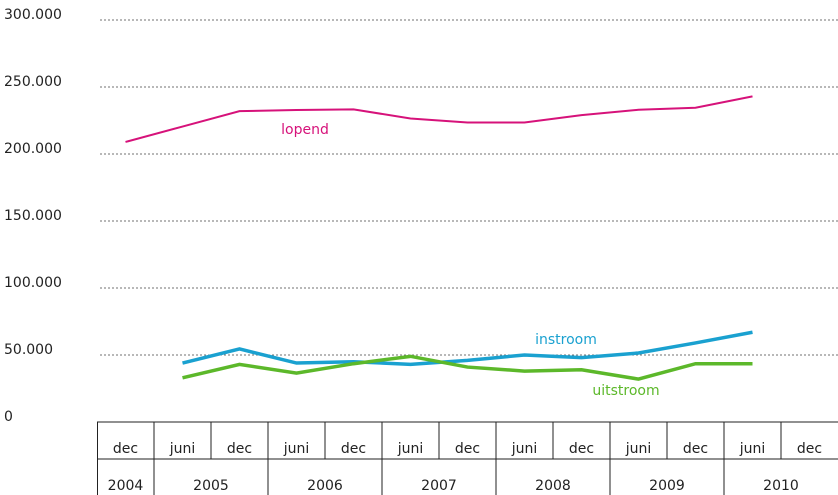 This screenshot has height=495, width=838. Describe the element at coordinates (781, 486) in the screenshot. I see `year-label: 2010` at that location.